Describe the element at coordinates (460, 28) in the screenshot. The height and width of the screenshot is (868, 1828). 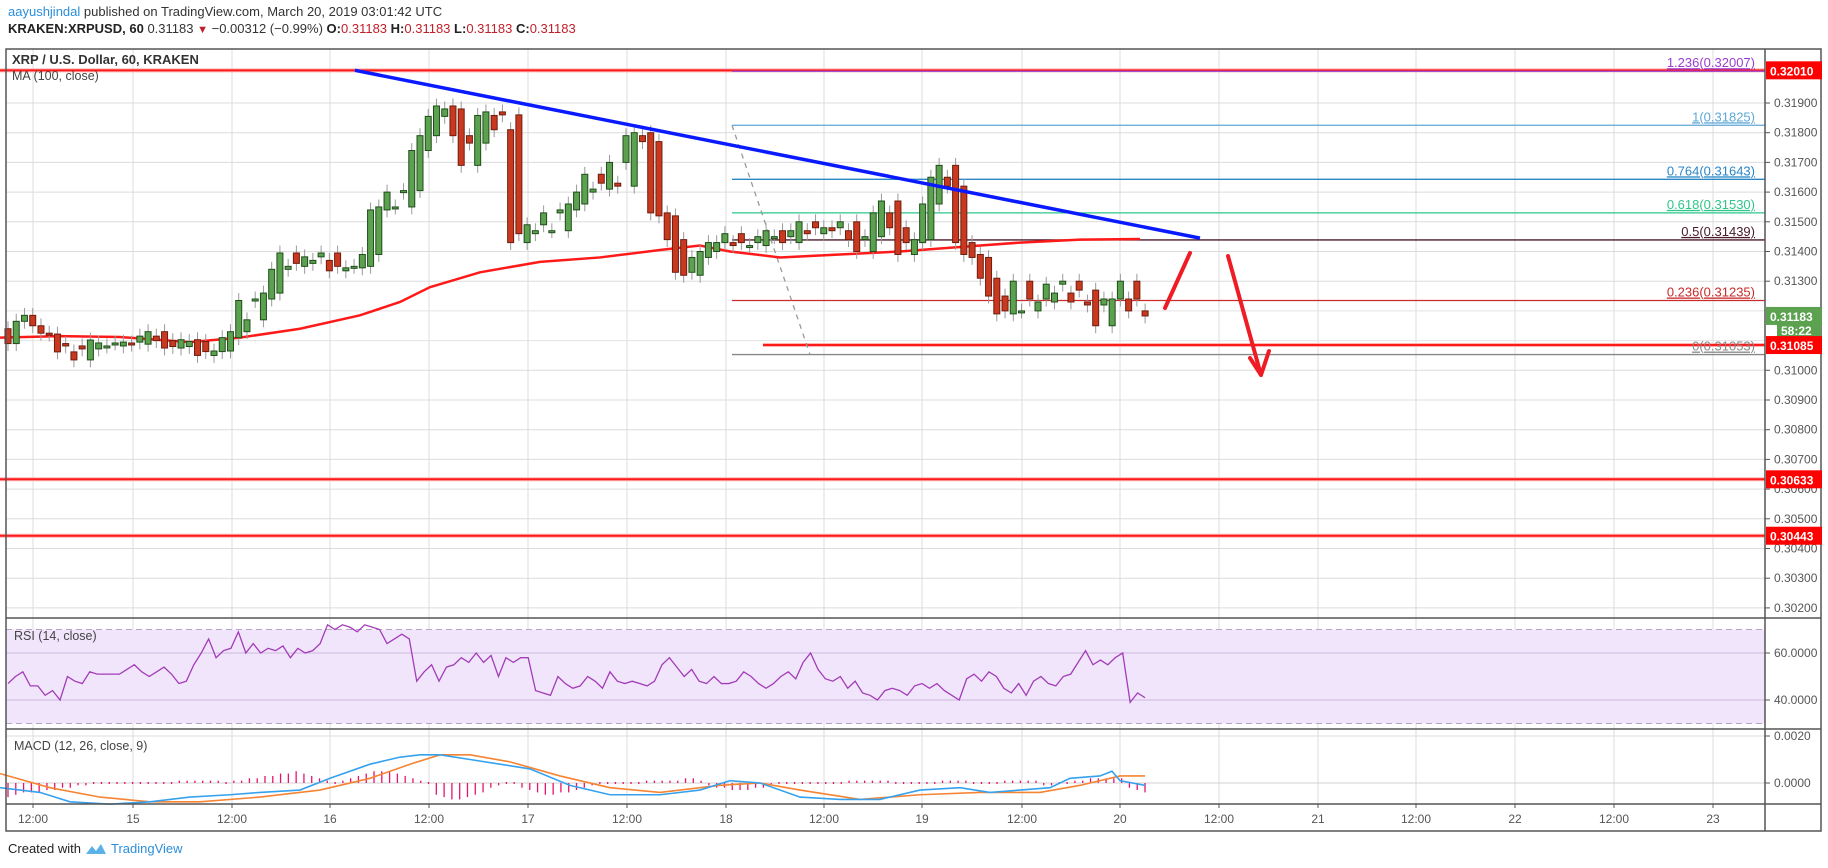
I see `low-label: L:` at that location.